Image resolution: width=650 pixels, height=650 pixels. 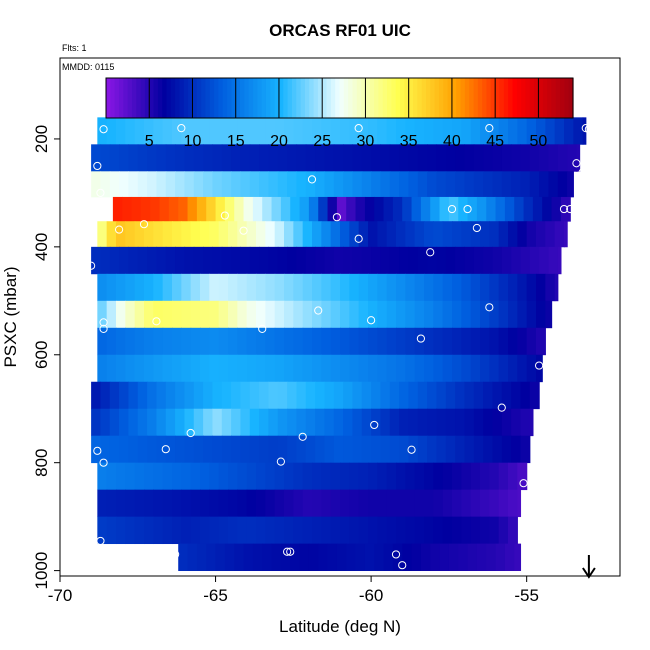 I want to click on x-axis: -70 -65 -60 -55, so click(x=293, y=590).